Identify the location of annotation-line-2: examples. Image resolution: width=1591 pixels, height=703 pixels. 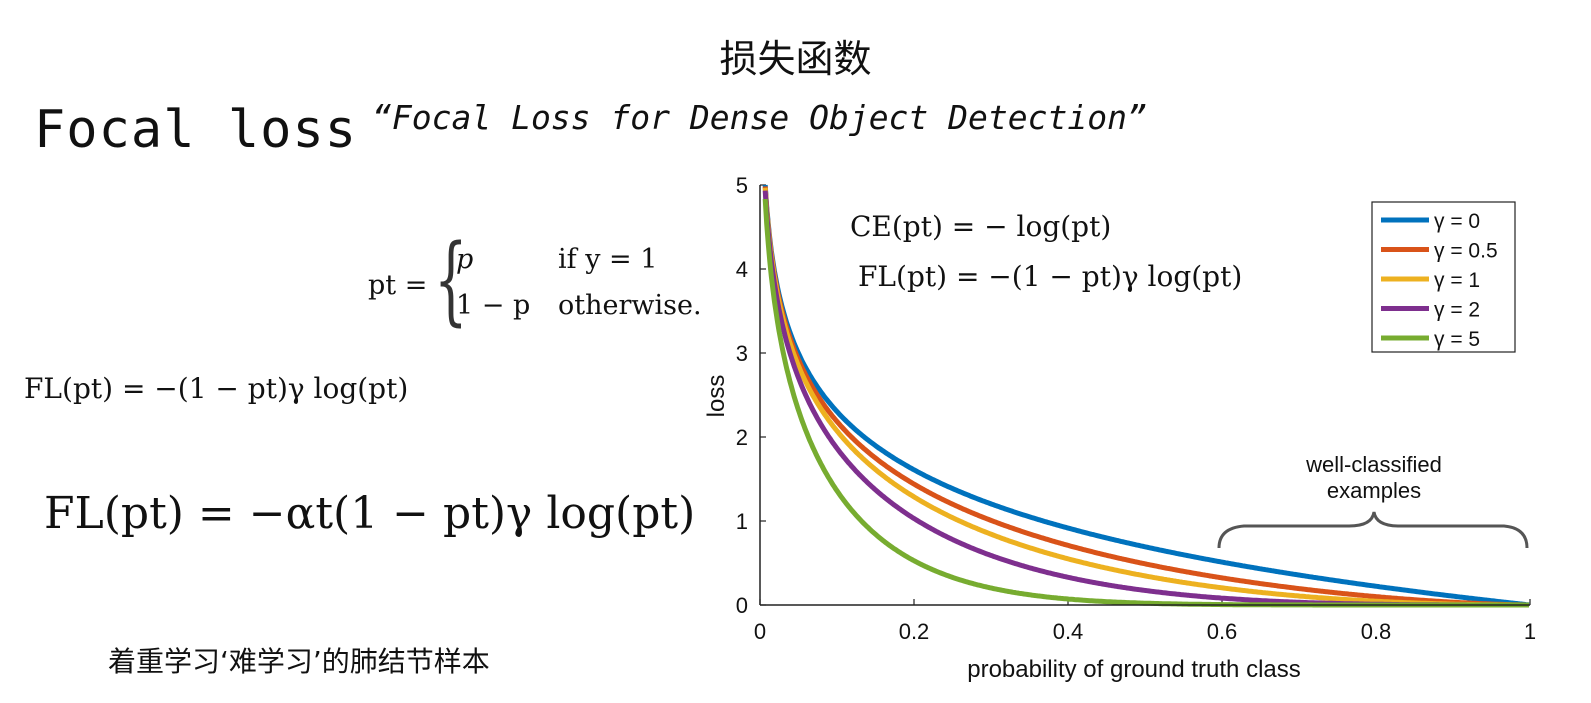
(1374, 490).